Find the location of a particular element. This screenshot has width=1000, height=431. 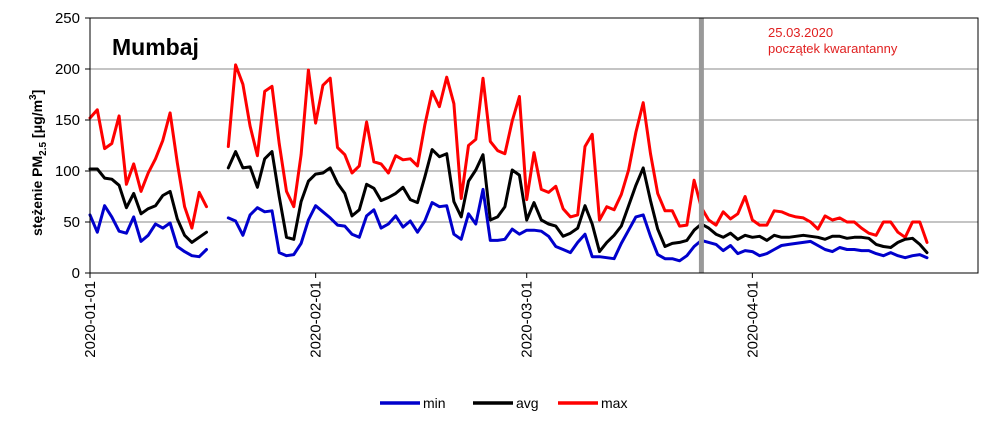

y-tick-label: 200 is located at coordinates (67, 69).